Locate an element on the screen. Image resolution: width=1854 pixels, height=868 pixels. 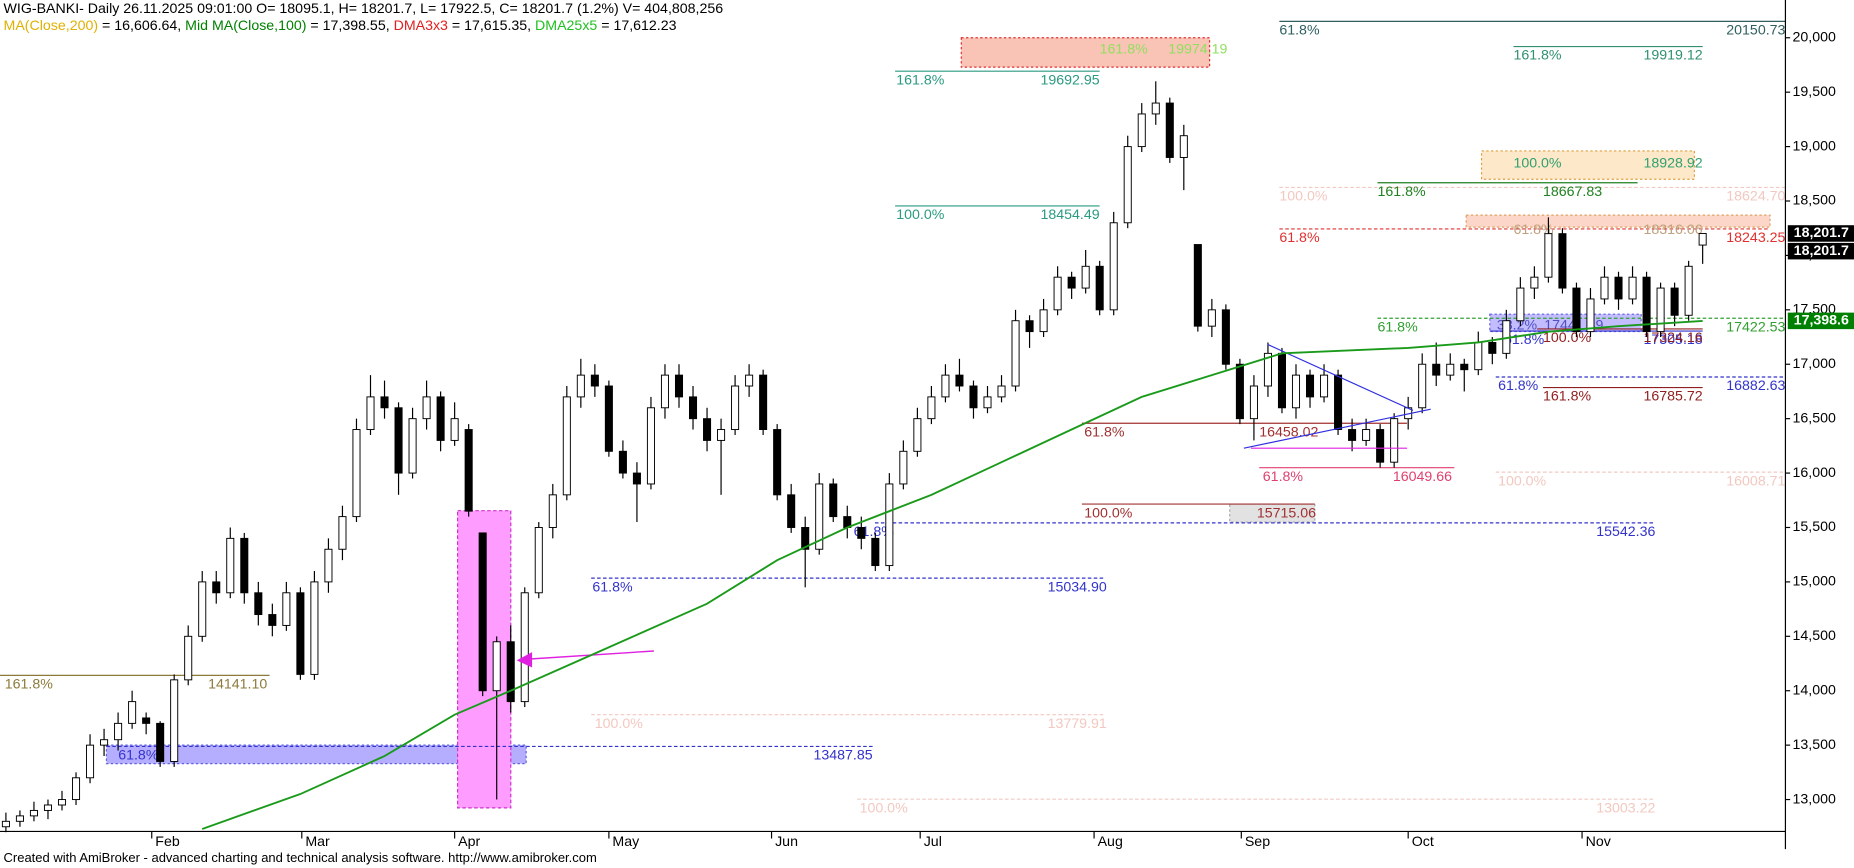
level-price: 13779.91 is located at coordinates (1077, 724).